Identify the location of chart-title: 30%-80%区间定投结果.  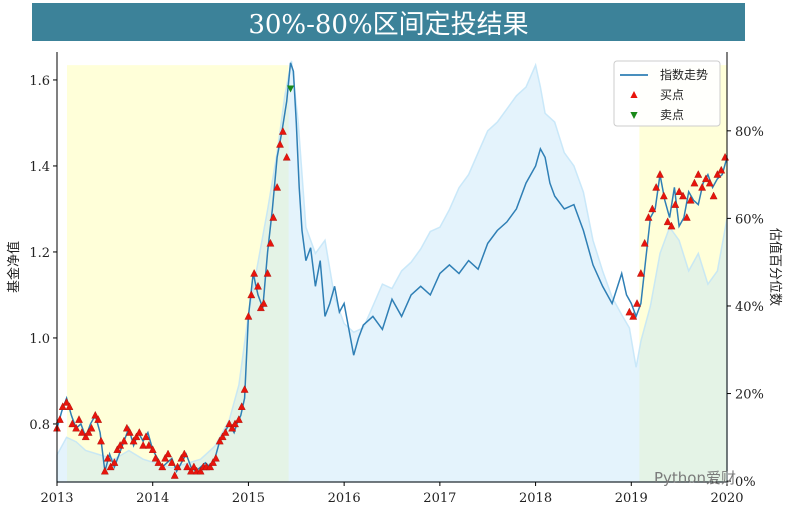
(388, 24).